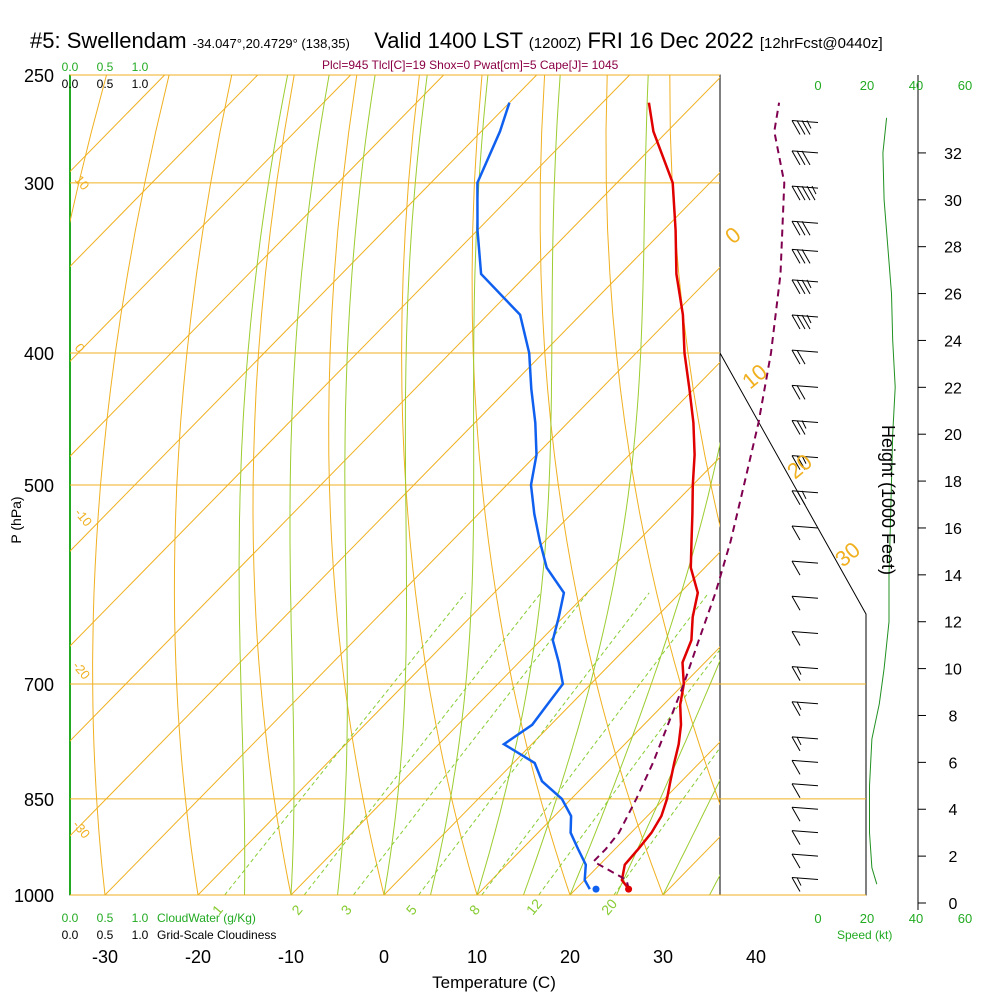 This screenshot has height=1000, width=1000. I want to click on height-tick-label: 8, so click(953, 716).